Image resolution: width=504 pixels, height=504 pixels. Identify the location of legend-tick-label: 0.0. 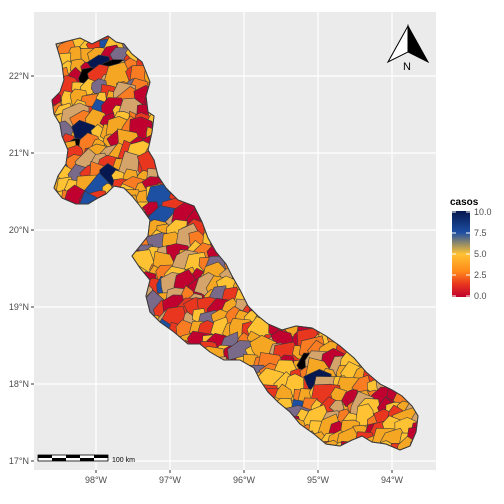
(480, 296).